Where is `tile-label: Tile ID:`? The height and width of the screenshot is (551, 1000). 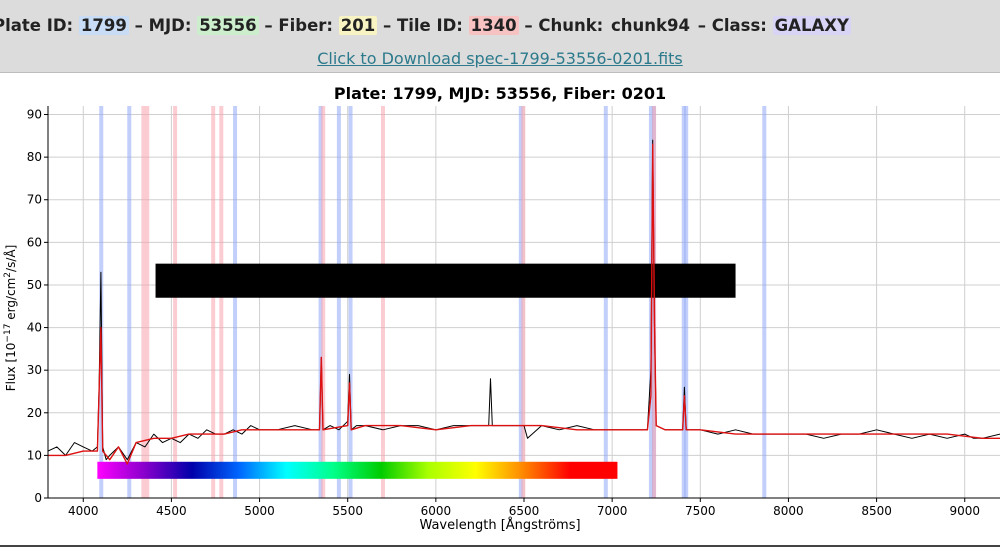 tile-label: Tile ID: is located at coordinates (429, 25).